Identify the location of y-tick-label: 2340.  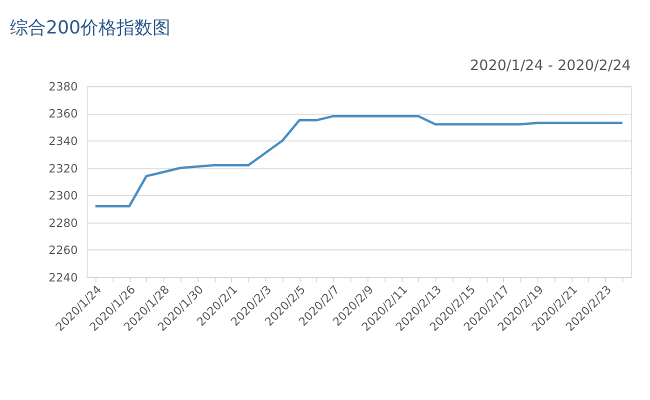
(63, 141).